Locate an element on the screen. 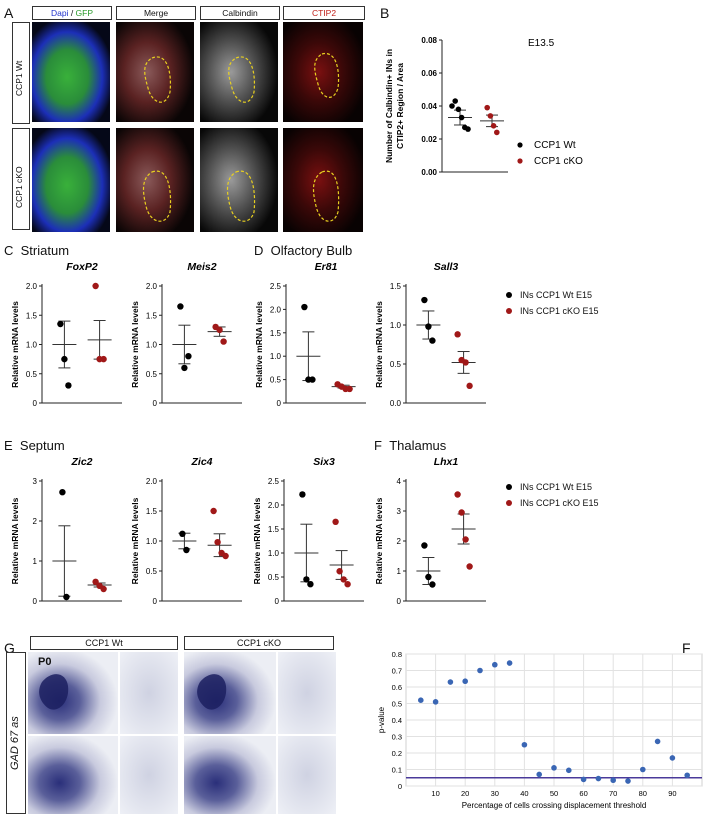 The height and width of the screenshot is (816, 712). y-tick-label-zic4-1: 0.5 is located at coordinates (152, 571).